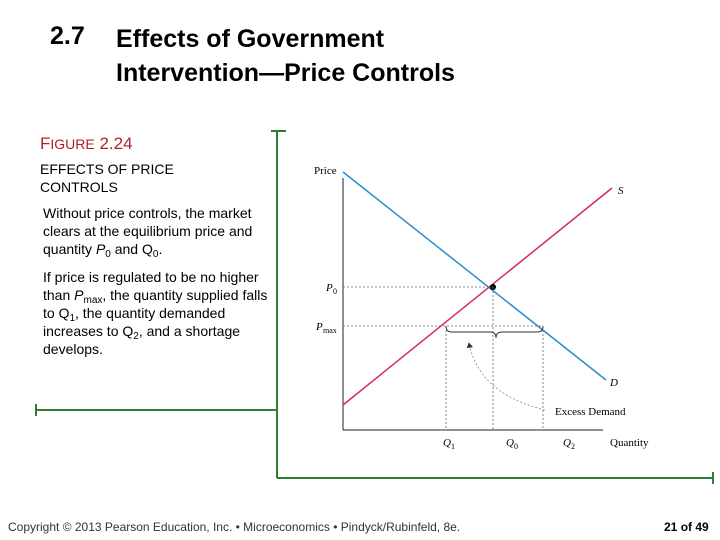 This screenshot has height=540, width=720. Describe the element at coordinates (155, 254) in the screenshot. I see `para1-q-sub: 0` at that location.